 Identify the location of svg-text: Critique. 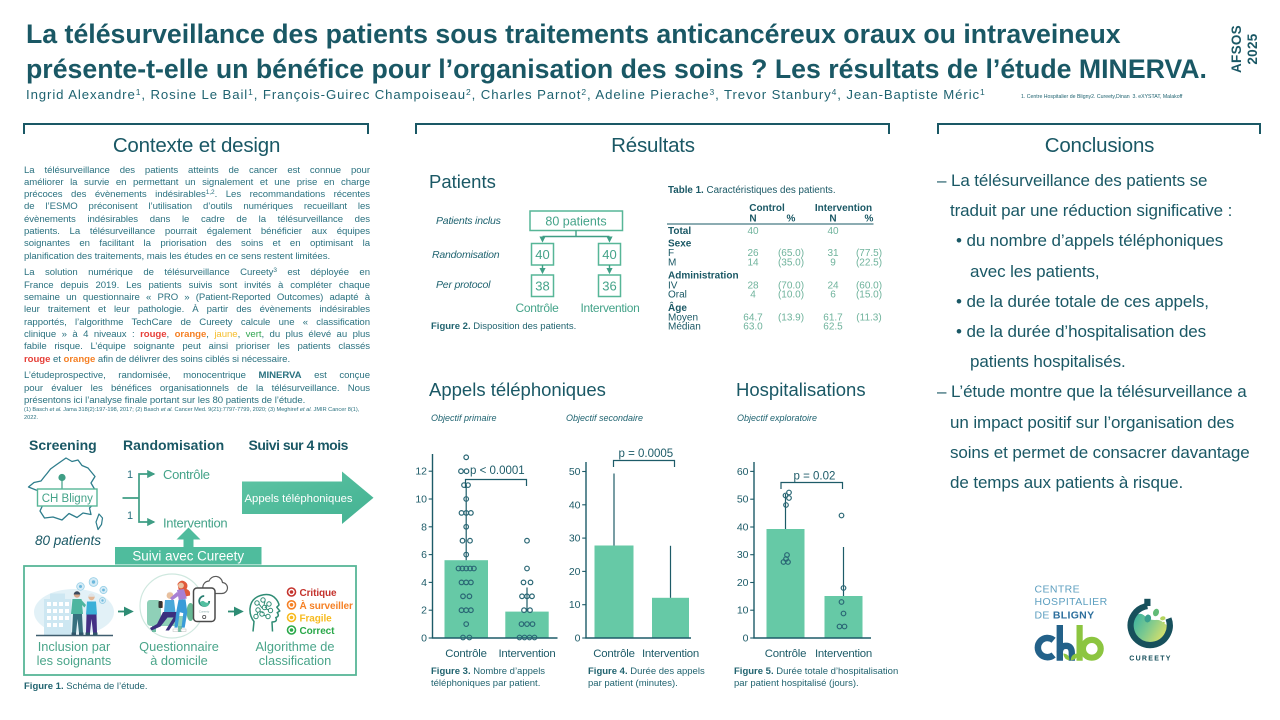
(319, 593).